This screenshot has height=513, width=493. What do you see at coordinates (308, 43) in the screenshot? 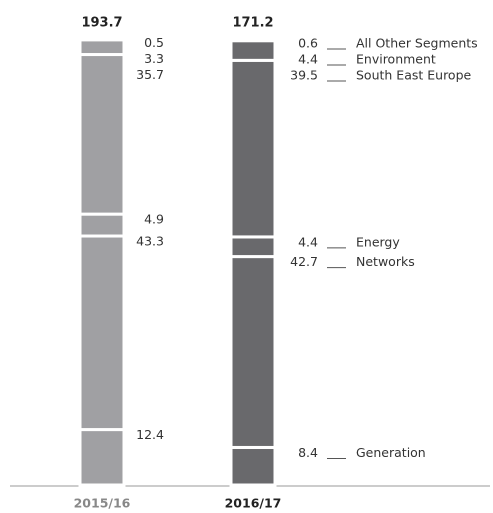
I see `value-label: 0.6` at bounding box center [308, 43].